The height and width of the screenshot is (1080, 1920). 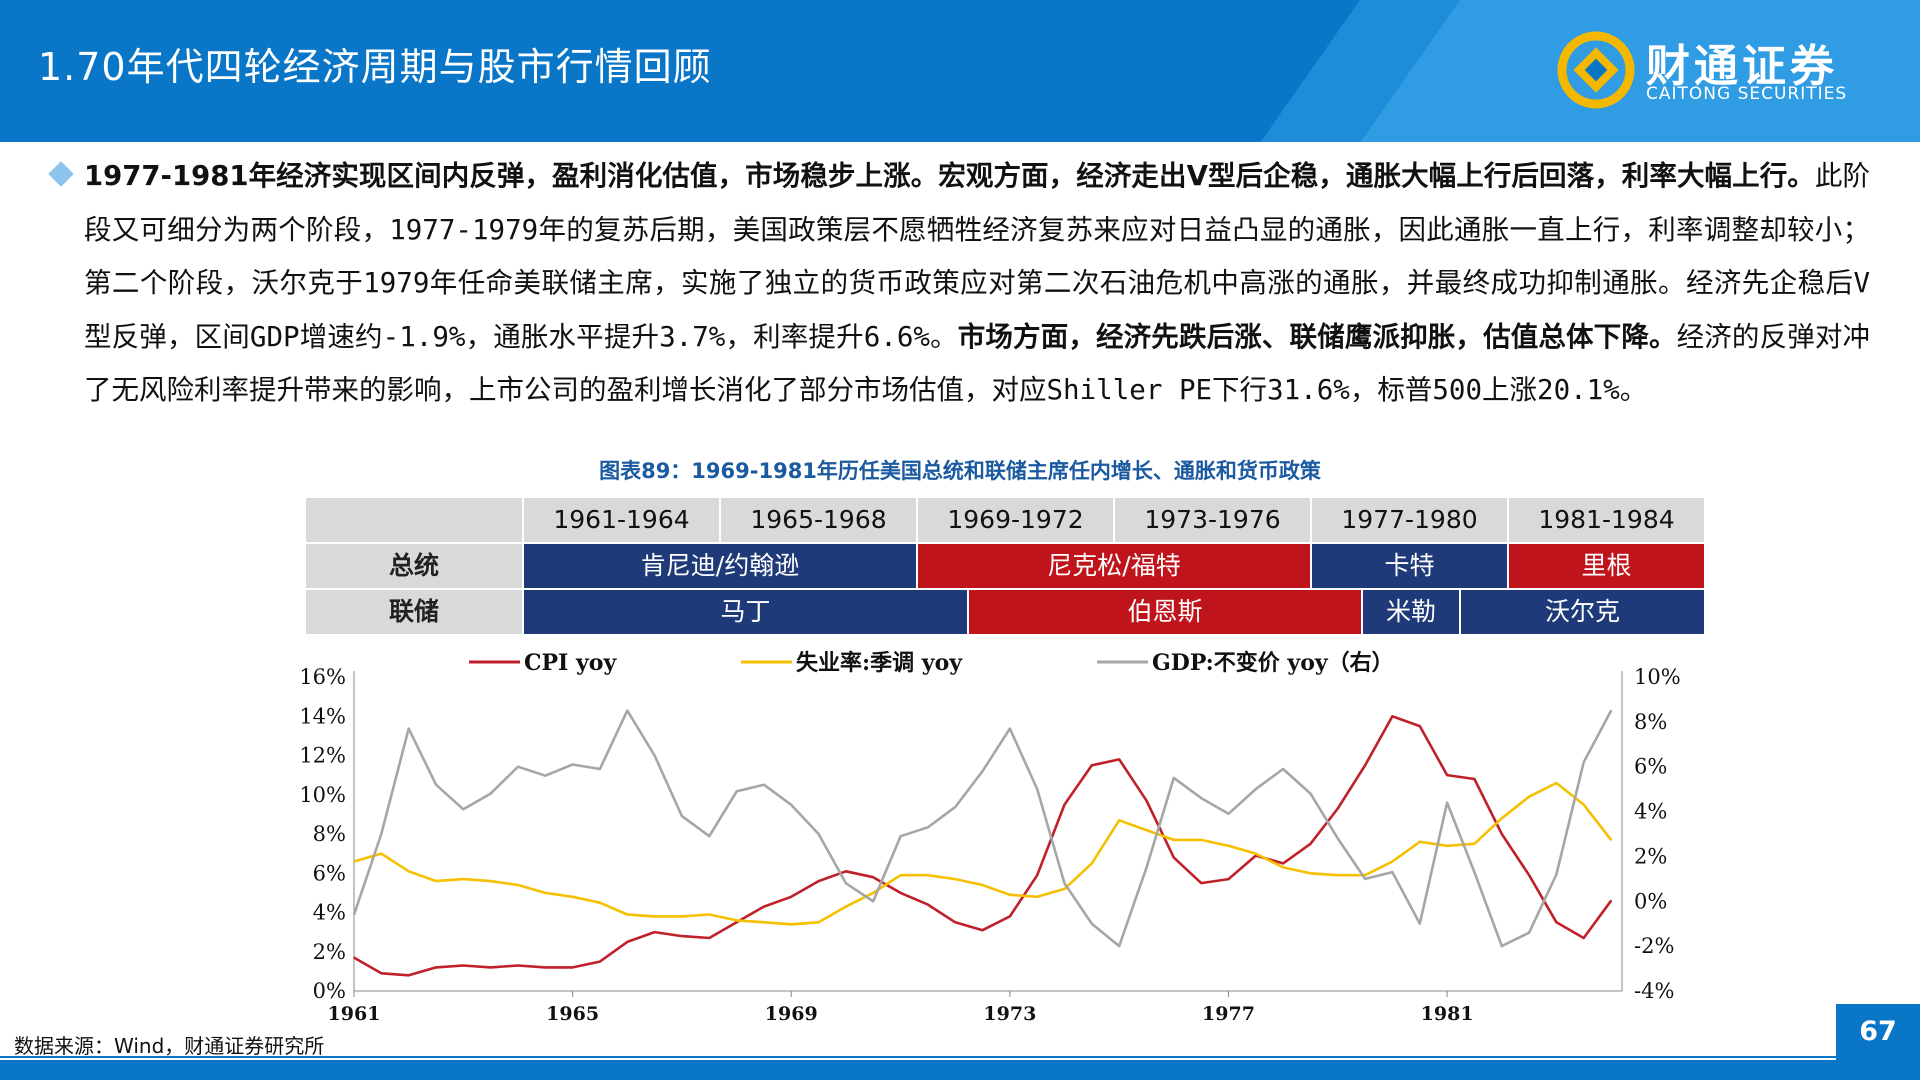 What do you see at coordinates (1650, 856) in the screenshot?
I see `y-right-tick-label: 2%` at bounding box center [1650, 856].